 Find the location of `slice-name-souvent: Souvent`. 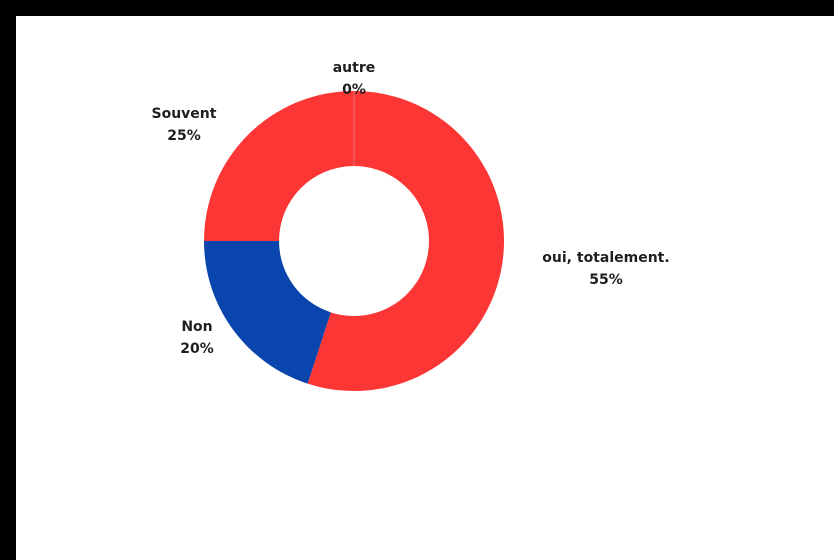

slice-name-souvent: Souvent is located at coordinates (184, 114).